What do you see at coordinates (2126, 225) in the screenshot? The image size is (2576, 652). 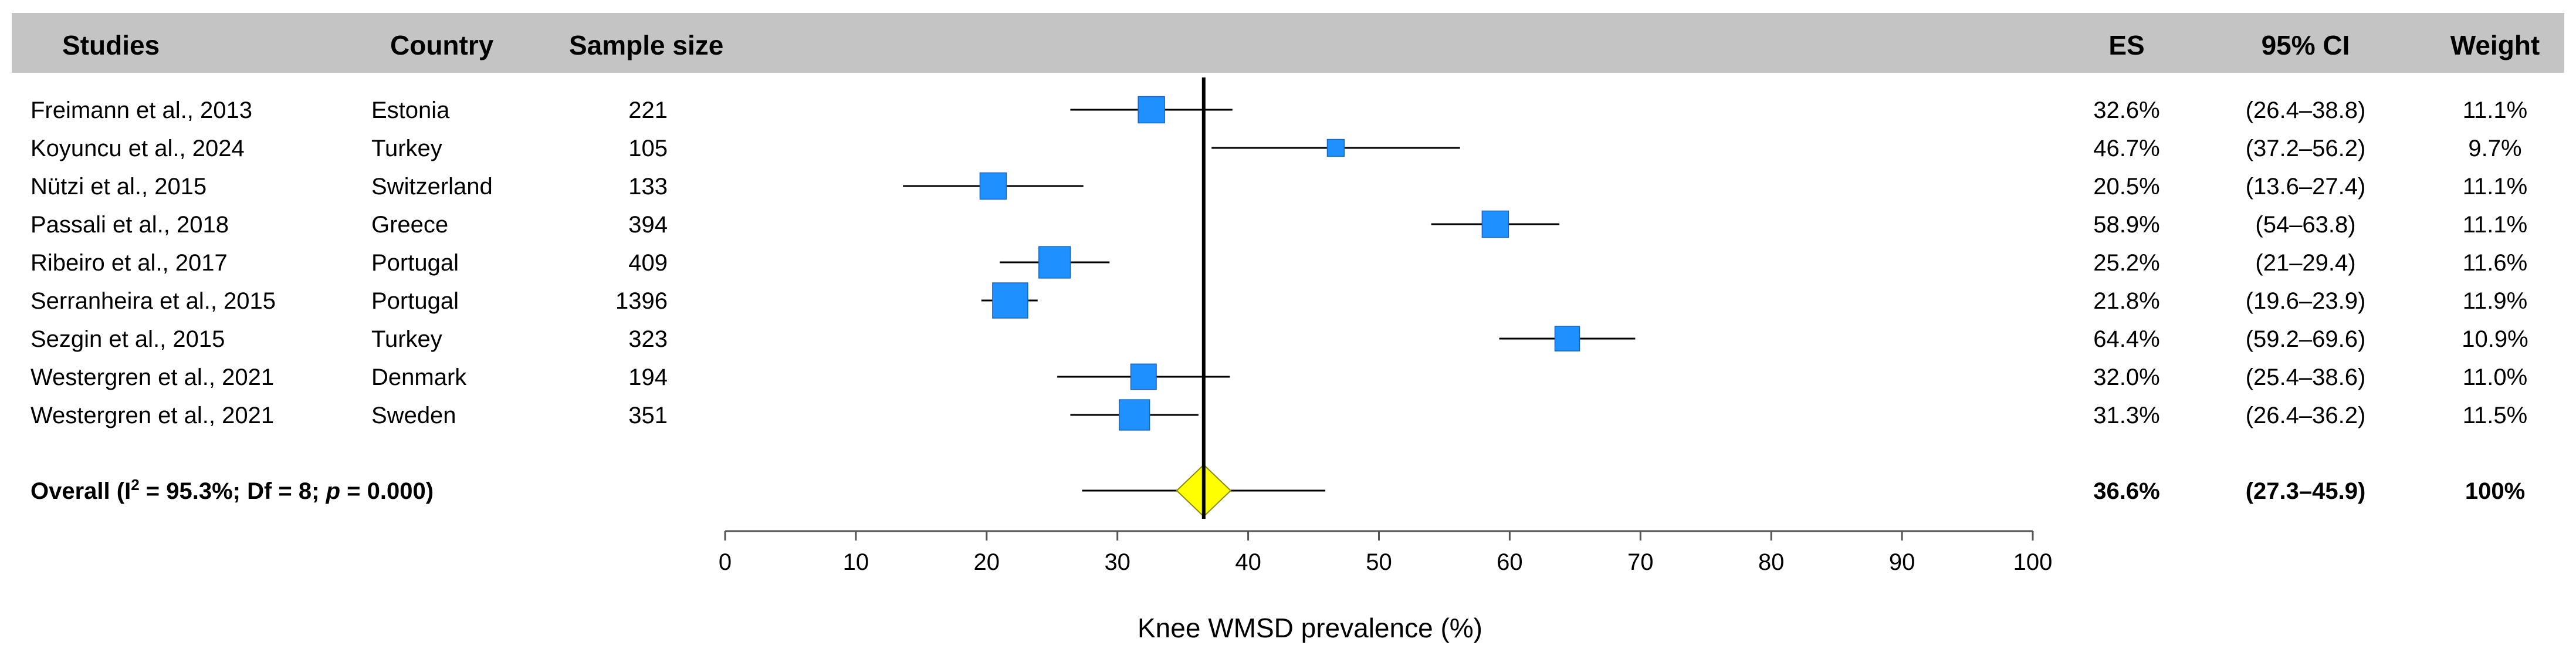 I see `study-es: 58.9%` at bounding box center [2126, 225].